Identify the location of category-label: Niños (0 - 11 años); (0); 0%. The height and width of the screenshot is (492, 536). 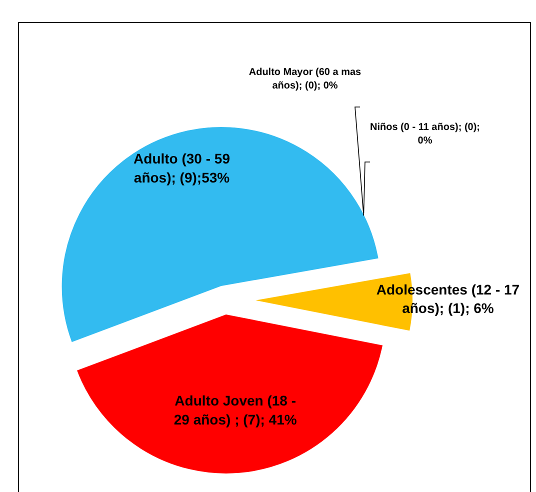
(425, 134).